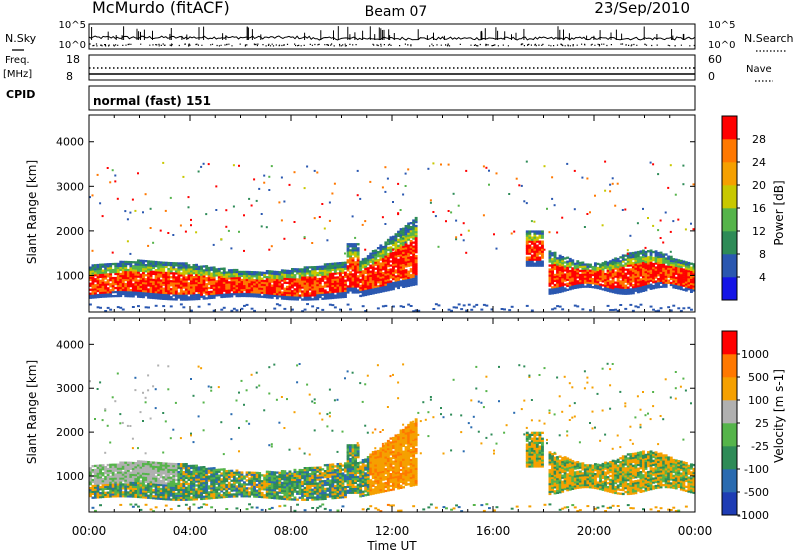 The height and width of the screenshot is (554, 800). I want to click on velocity-speck, so click(135, 390).